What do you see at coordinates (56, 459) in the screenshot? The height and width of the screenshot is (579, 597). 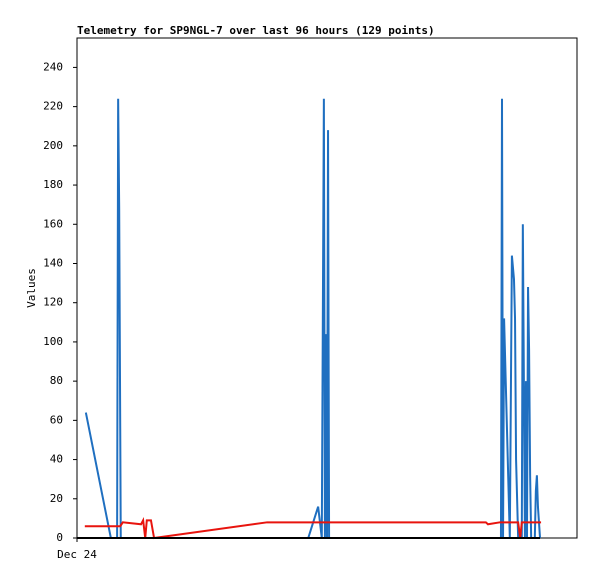 I see `y-tick-label: 40` at bounding box center [56, 459].